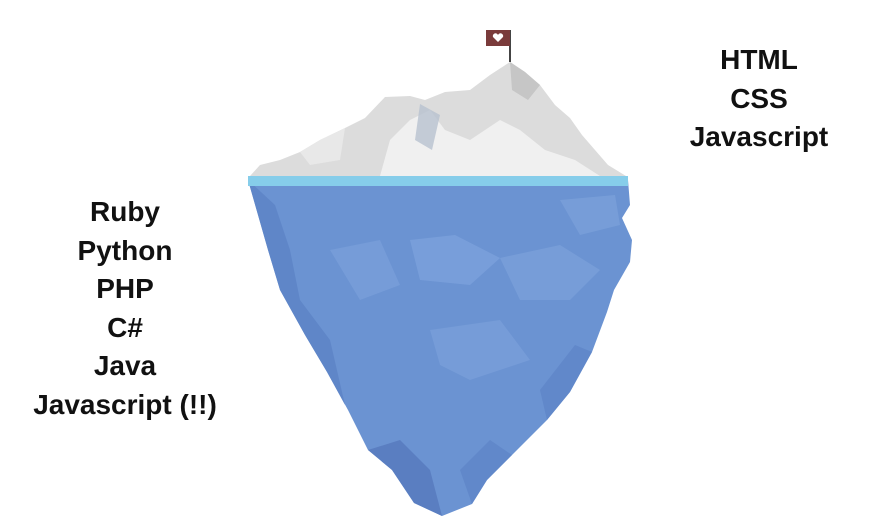  I want to click on below-item-ruby: Ruby, so click(125, 211).